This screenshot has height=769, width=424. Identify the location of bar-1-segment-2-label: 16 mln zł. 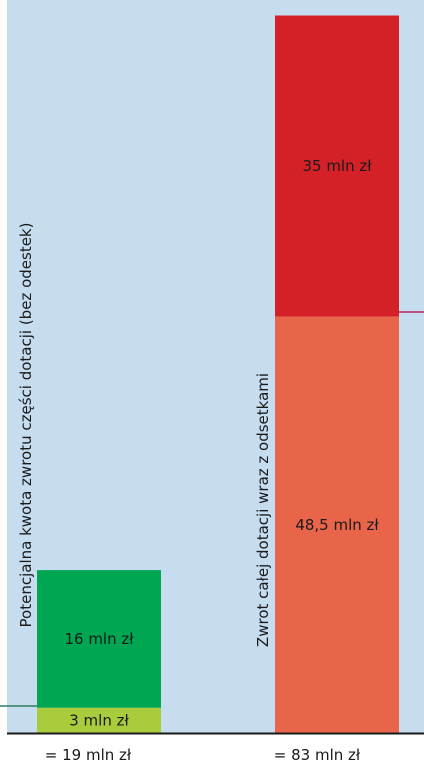
(99, 639).